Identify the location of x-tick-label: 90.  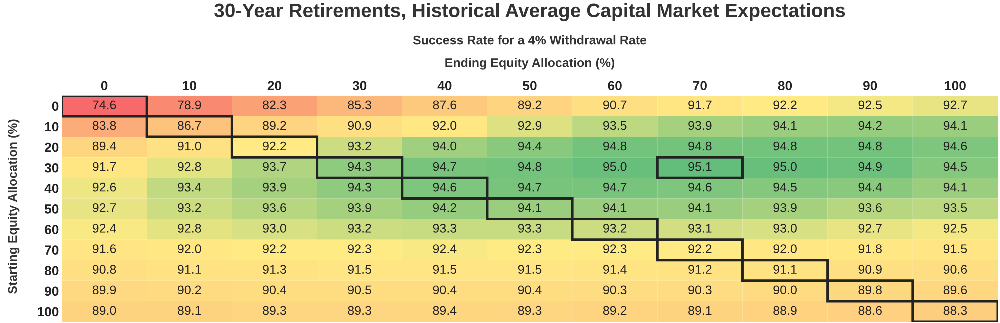
(870, 86).